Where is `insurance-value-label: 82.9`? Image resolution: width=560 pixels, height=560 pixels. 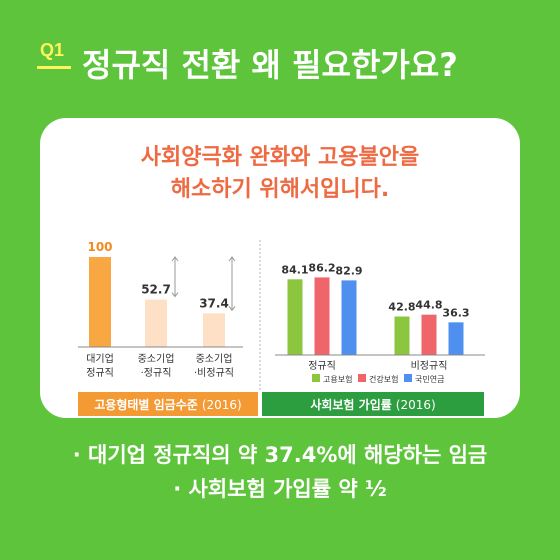
insurance-value-label: 82.9 is located at coordinates (348, 270).